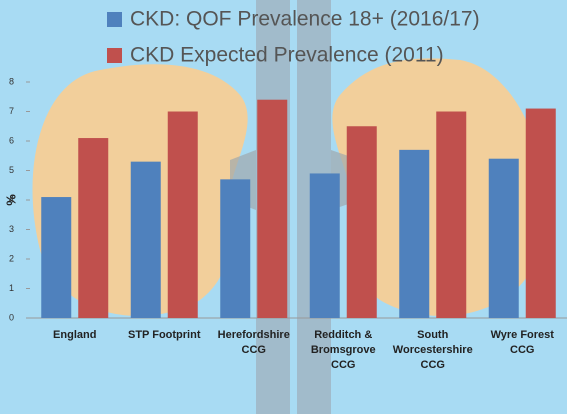 The height and width of the screenshot is (414, 567). What do you see at coordinates (11, 288) in the screenshot?
I see `y-tick-label: 1` at bounding box center [11, 288].